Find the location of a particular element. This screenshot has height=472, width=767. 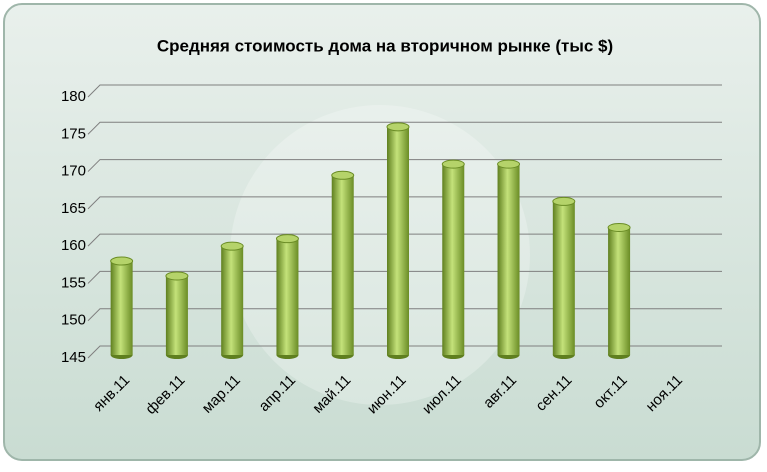

y-tick-label: 145 is located at coordinates (73, 357).